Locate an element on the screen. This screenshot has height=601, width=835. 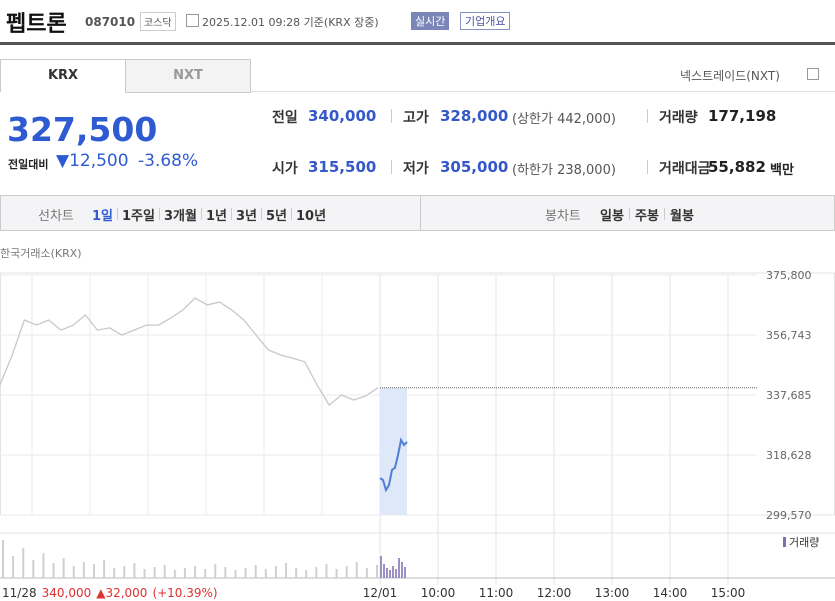
period-button: 1년 is located at coordinates (217, 216).